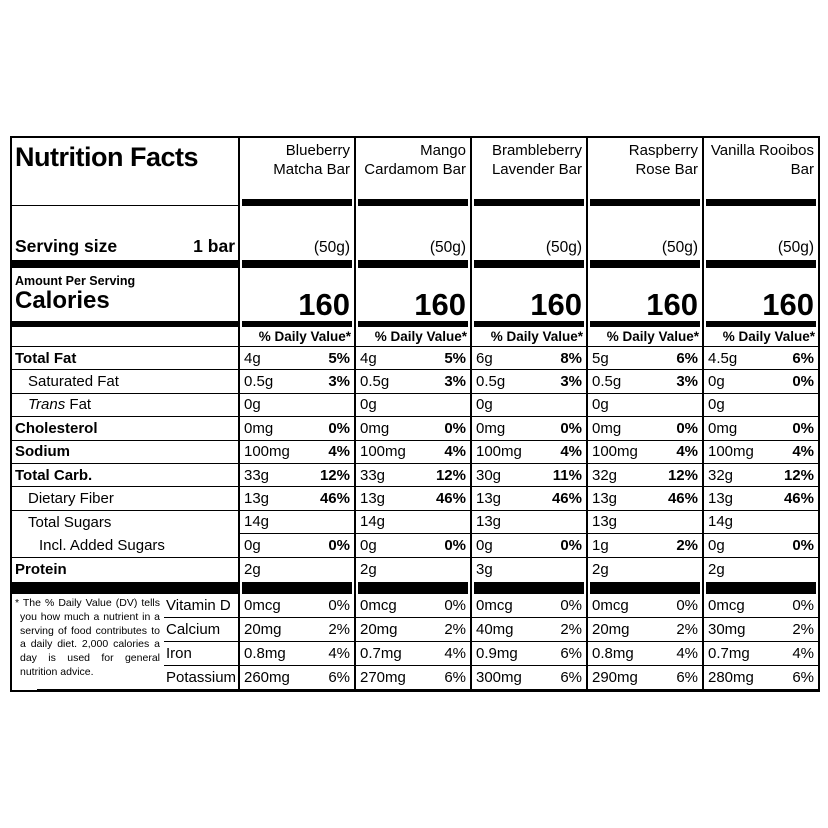 Image resolution: width=828 pixels, height=828 pixels. Describe the element at coordinates (803, 382) in the screenshot. I see `nutrient-daily-value: 0%` at that location.